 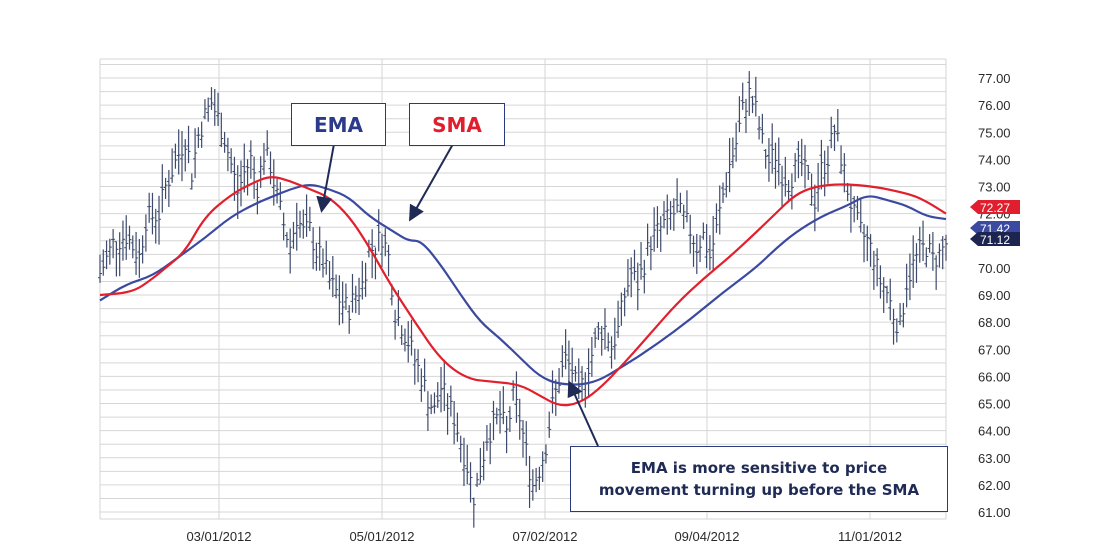 I want to click on sma-callout: SMA, so click(x=457, y=124).